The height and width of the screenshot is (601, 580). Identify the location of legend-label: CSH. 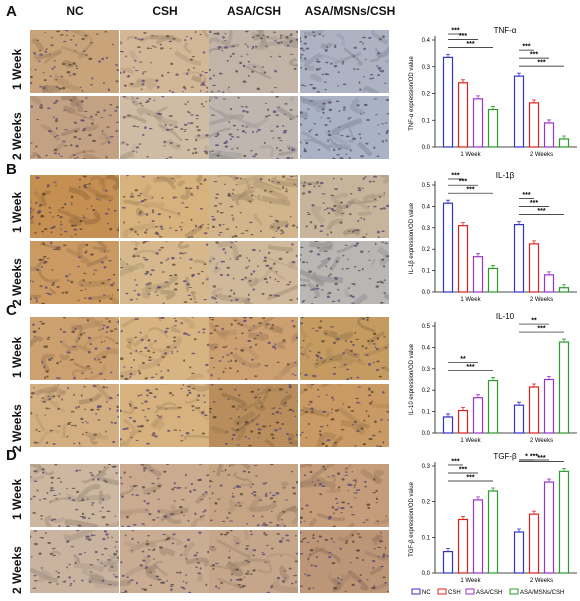
(454, 593).